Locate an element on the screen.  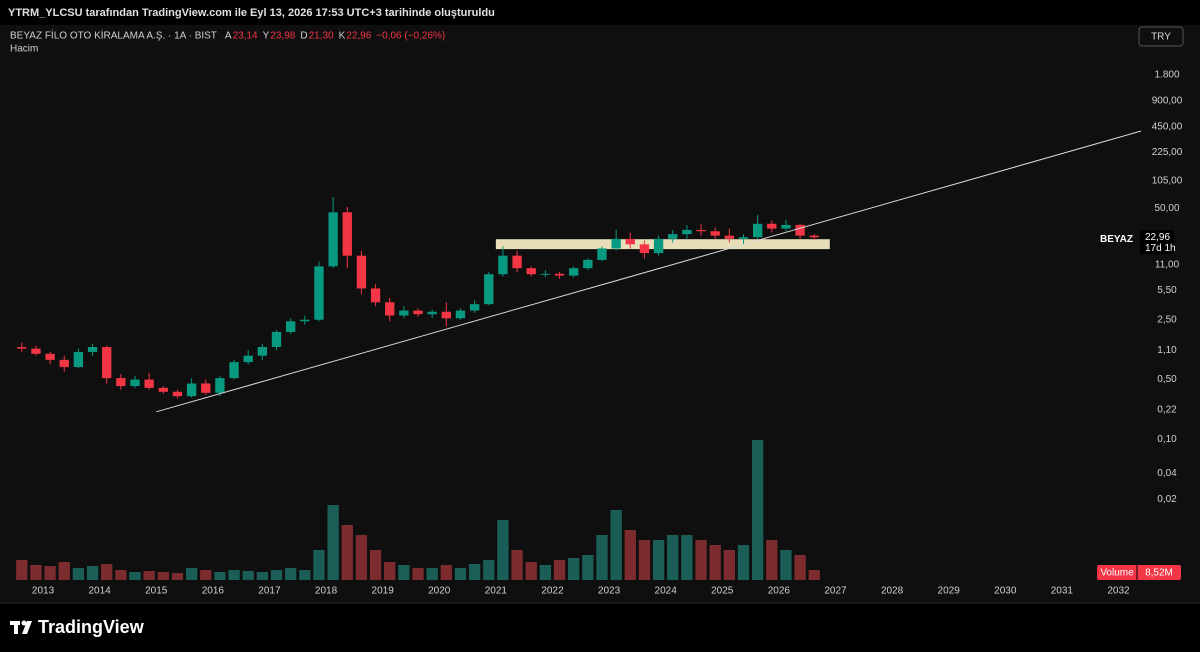
ohlc-key: D is located at coordinates (303, 36).